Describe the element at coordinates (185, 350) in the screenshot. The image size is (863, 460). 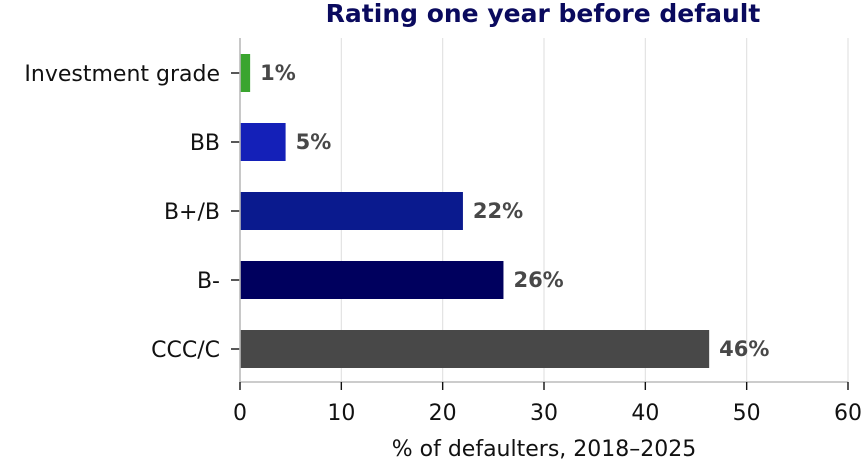
I see `y-tick-label: CCC/C` at that location.